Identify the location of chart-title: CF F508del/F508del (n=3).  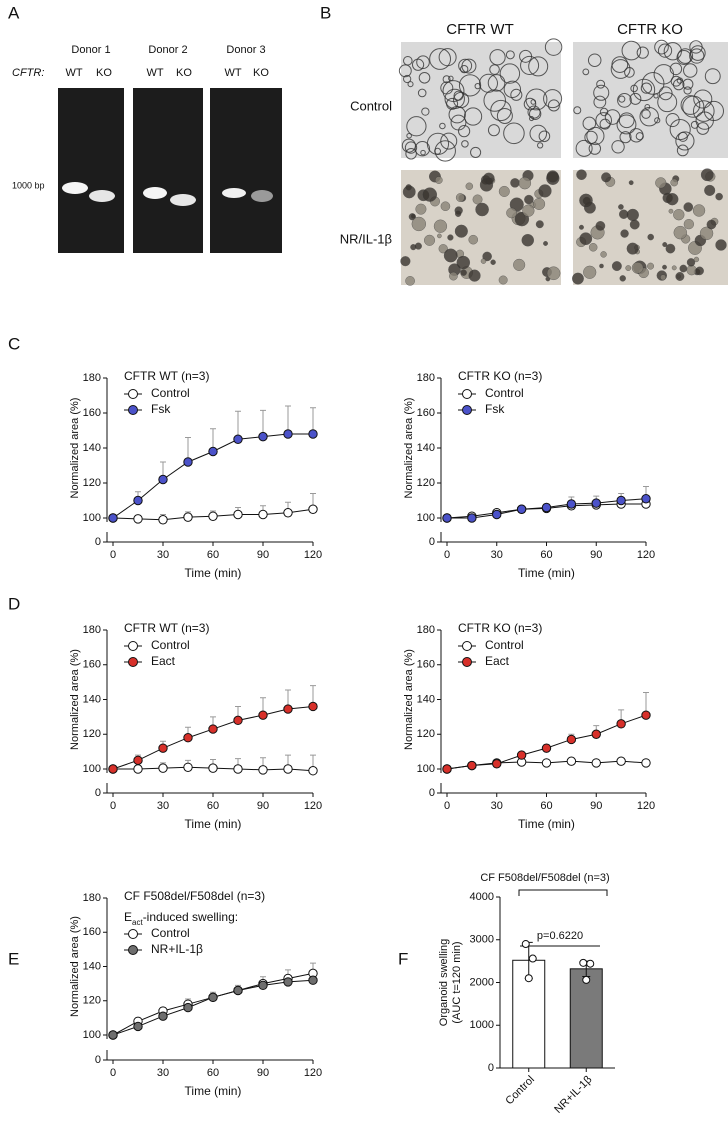
(544, 878).